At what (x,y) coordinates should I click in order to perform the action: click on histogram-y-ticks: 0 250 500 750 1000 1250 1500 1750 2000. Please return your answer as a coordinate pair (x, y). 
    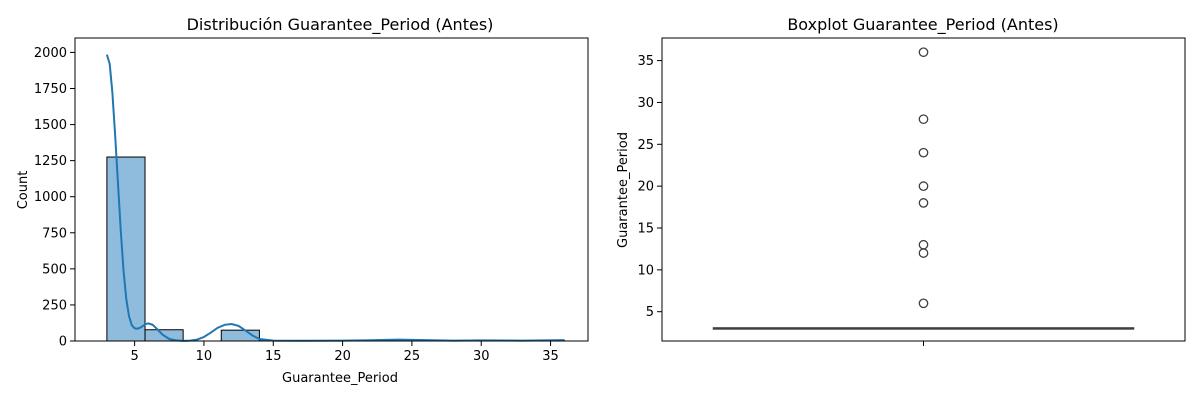
    Looking at the image, I should click on (54, 198).